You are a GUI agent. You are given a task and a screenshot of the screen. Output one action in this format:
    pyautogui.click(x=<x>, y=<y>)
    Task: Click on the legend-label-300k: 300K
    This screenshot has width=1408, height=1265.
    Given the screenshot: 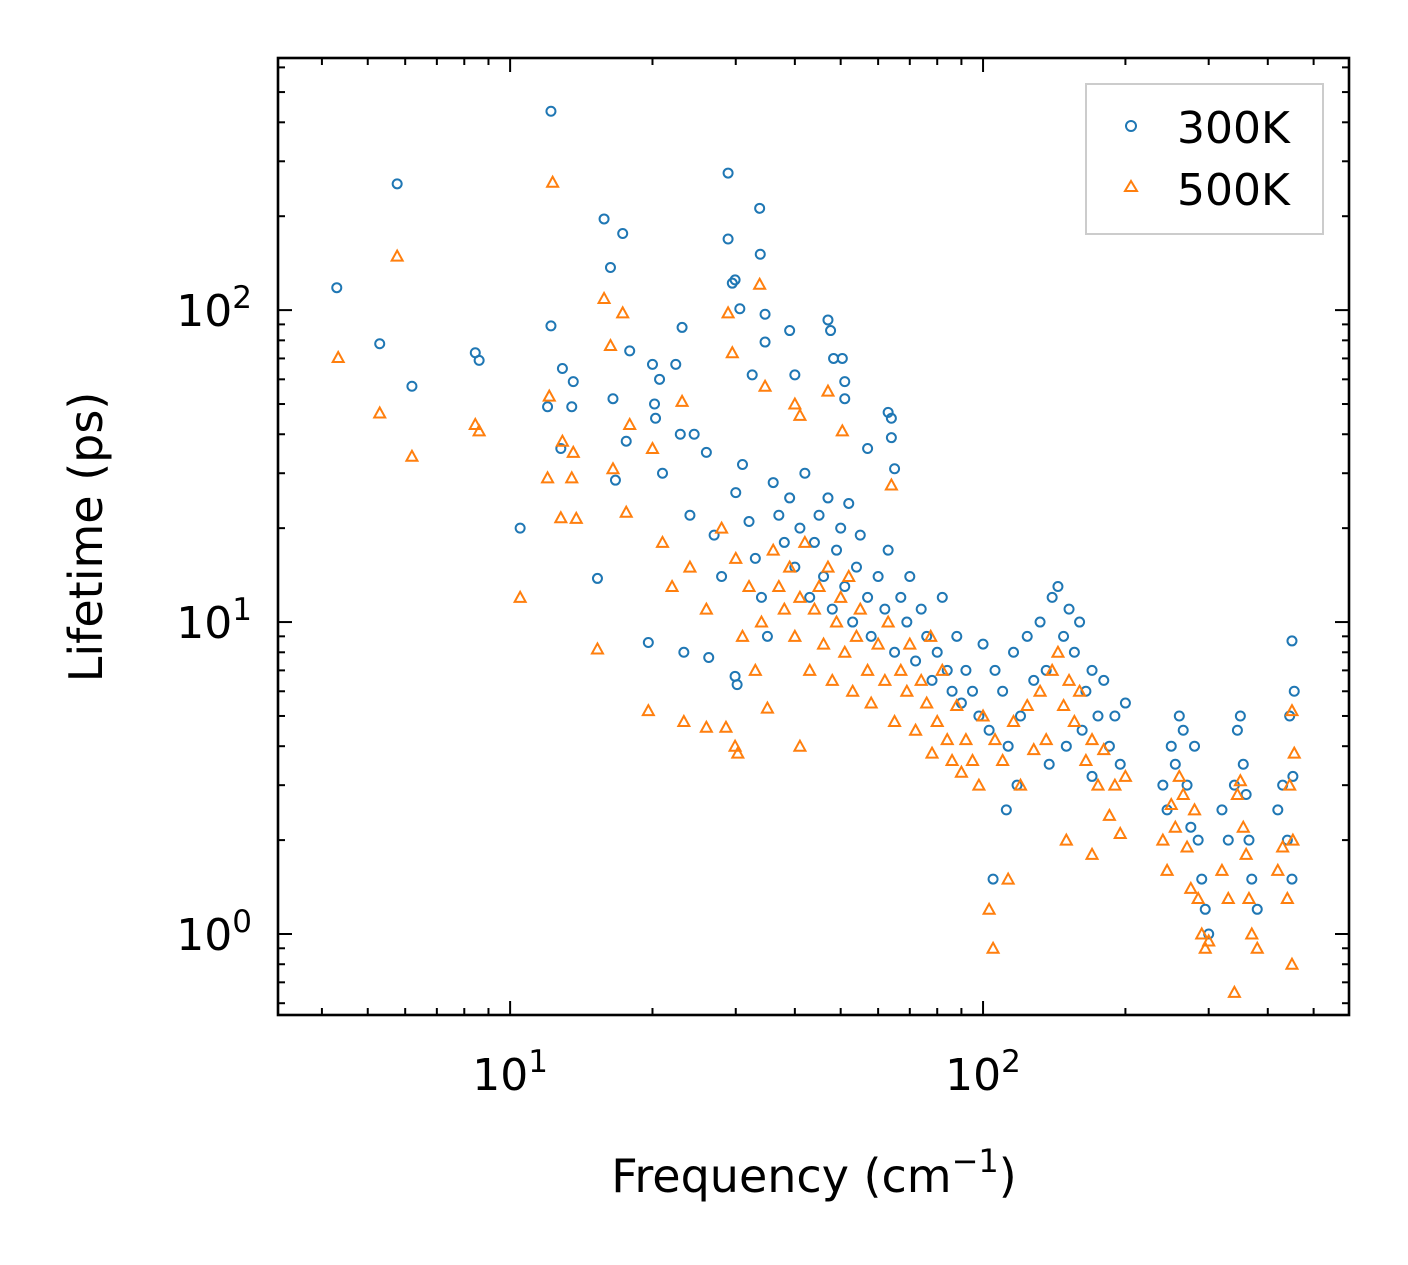 What is the action you would take?
    pyautogui.click(x=1234, y=128)
    